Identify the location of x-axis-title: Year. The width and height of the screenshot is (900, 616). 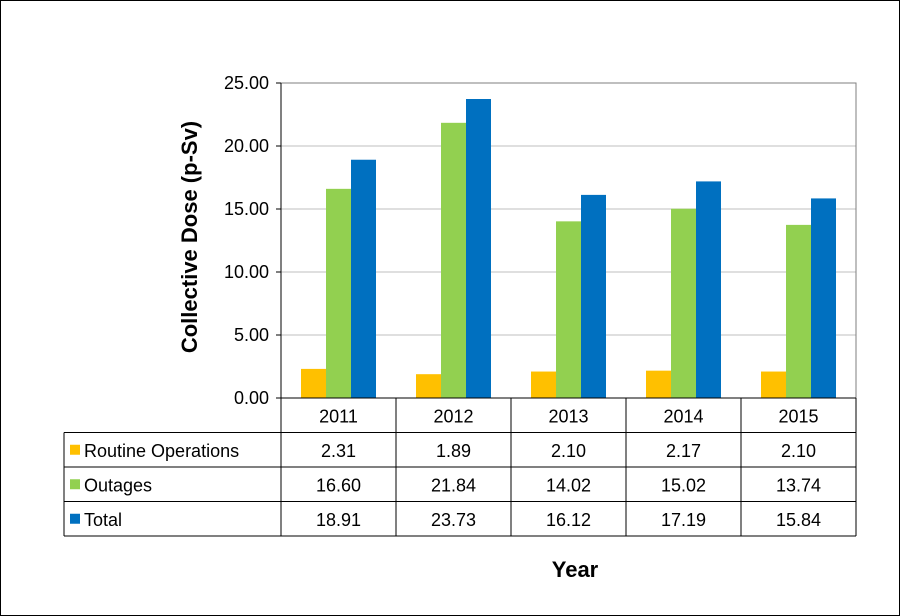
(575, 569).